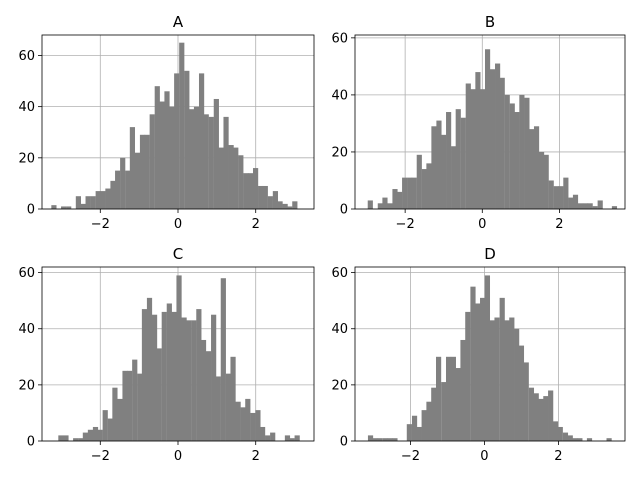 The image size is (640, 480). I want to click on panel-title: C, so click(178, 254).